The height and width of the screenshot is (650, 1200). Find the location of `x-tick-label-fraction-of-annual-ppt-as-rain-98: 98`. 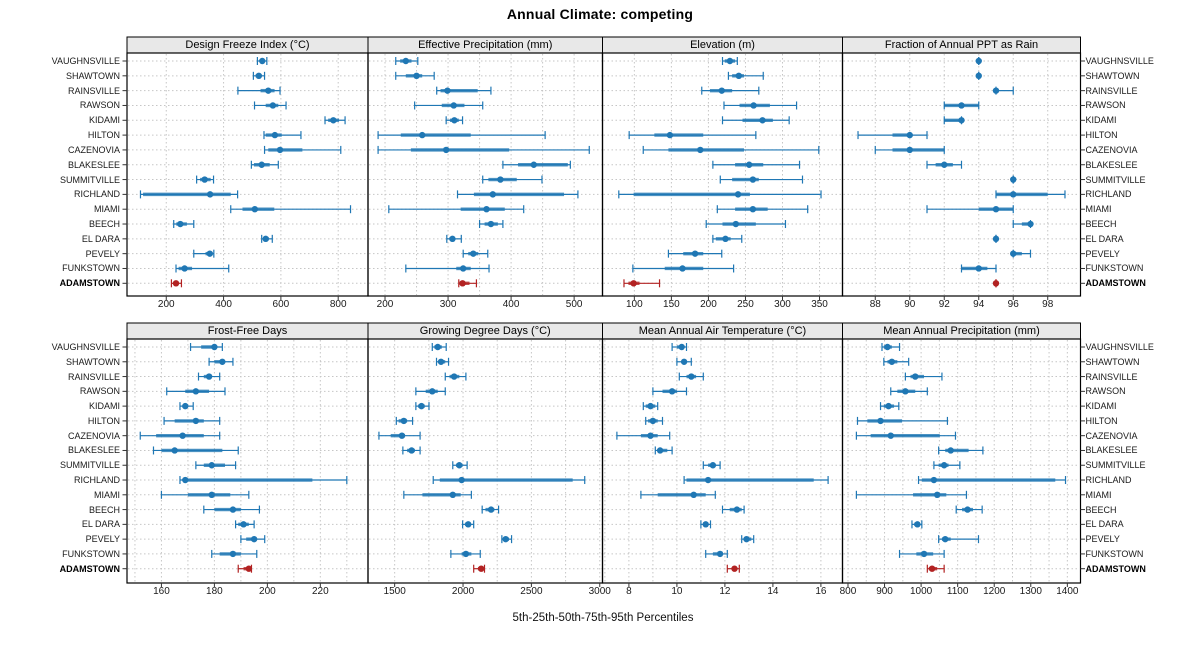

x-tick-label-fraction-of-annual-ppt-as-rain-98: 98 is located at coordinates (1048, 304).